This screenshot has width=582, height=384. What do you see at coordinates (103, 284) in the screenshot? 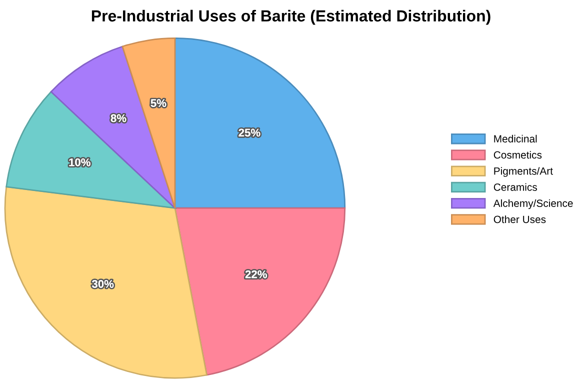
I see `data-label: 30%` at bounding box center [103, 284].